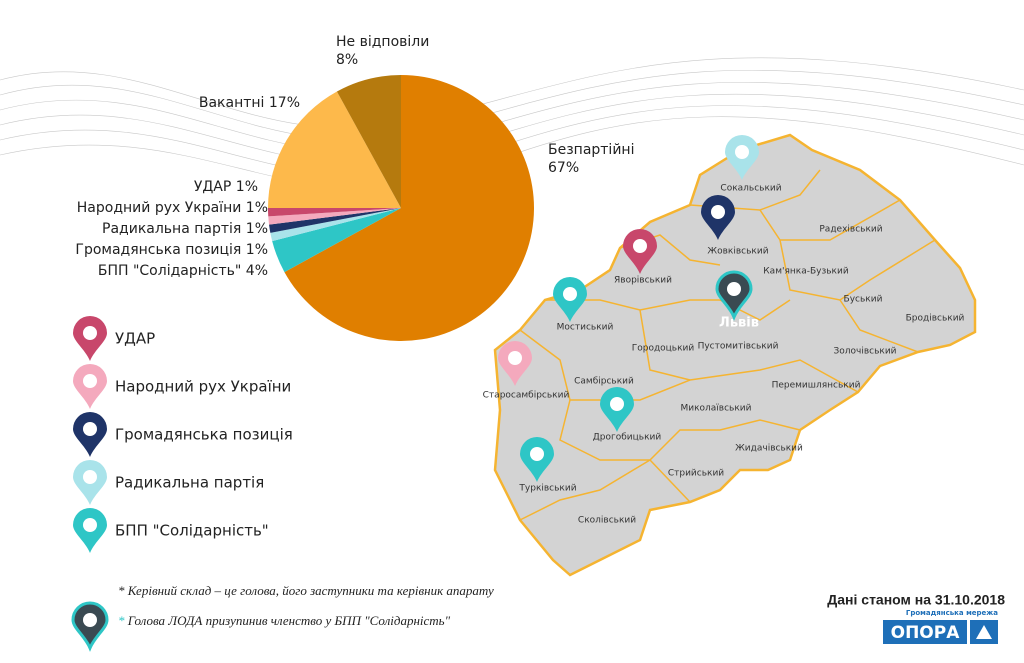  Describe the element at coordinates (864, 352) in the screenshot. I see `district-label: Золочівський` at that location.